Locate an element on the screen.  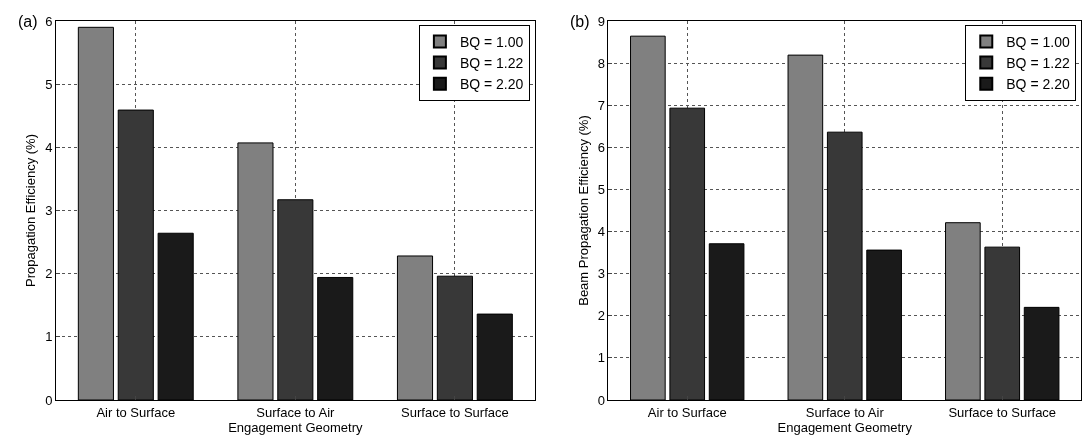
y-tick-label: 9 is located at coordinates (601, 21).